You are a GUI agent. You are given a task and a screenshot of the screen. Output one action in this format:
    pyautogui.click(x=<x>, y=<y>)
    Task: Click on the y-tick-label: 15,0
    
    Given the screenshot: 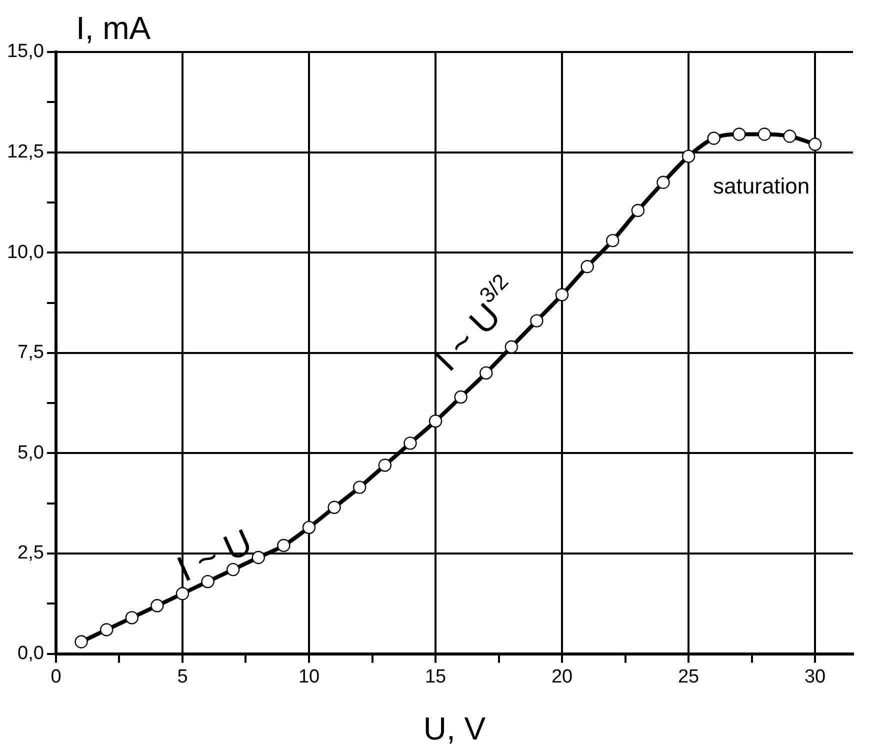 What is the action you would take?
    pyautogui.click(x=25, y=51)
    